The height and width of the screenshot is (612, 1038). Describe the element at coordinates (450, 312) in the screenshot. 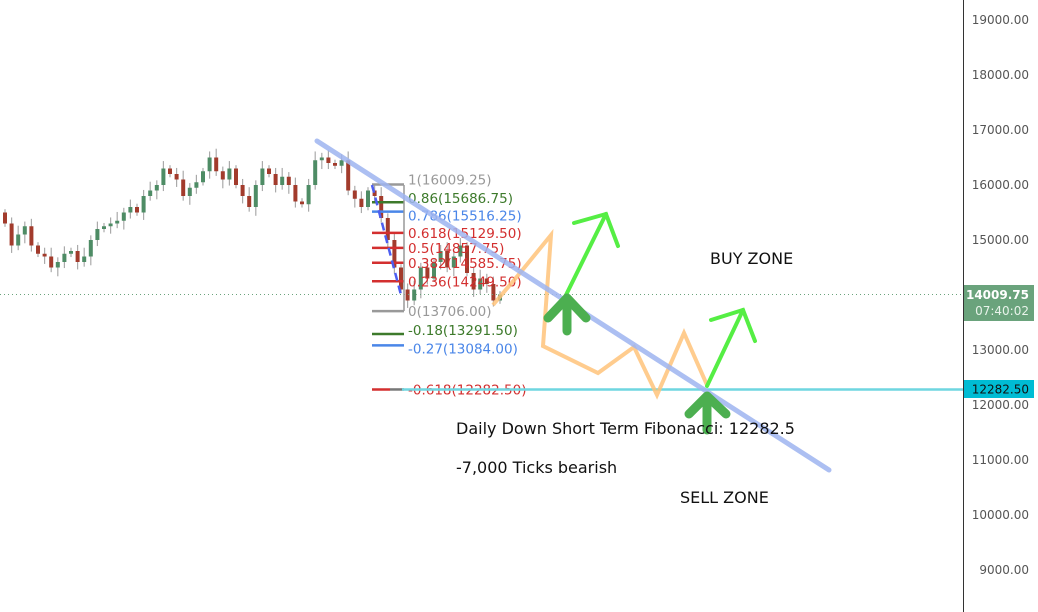

I see `fib-level-label: 0(13706.00)` at that location.